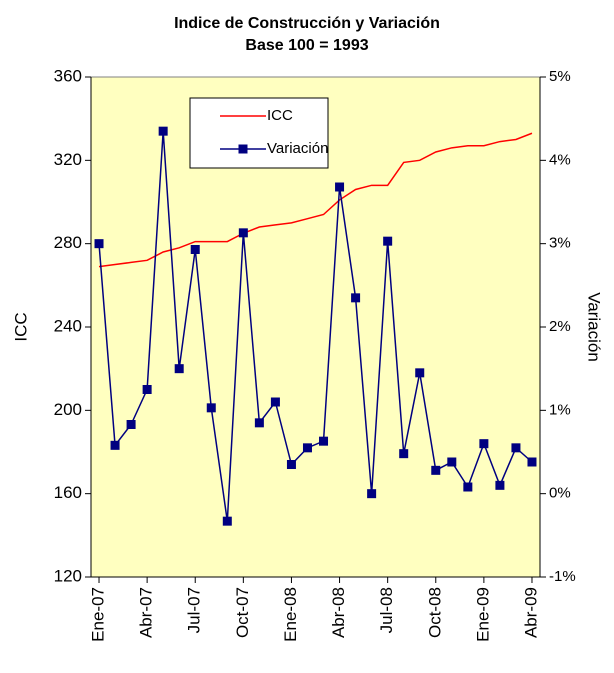 The width and height of the screenshot is (614, 673). What do you see at coordinates (562, 576) in the screenshot?
I see `y2-tick-label: -1%` at bounding box center [562, 576].